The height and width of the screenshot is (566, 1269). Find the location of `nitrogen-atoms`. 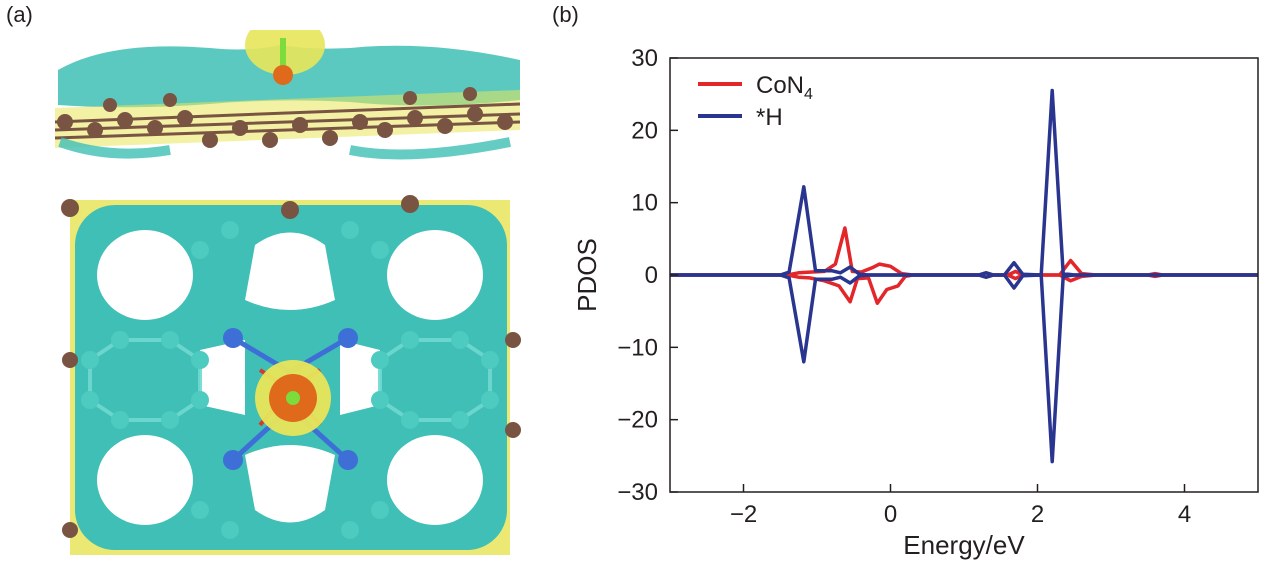

nitrogen-atoms is located at coordinates (290, 399).